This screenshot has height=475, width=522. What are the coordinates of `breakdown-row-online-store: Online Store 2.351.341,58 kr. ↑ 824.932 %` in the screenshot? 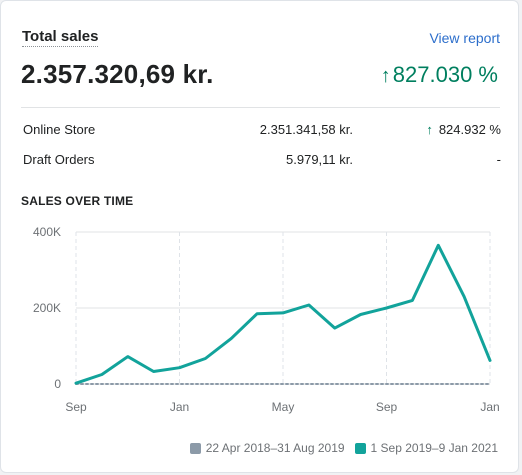 It's located at (262, 131).